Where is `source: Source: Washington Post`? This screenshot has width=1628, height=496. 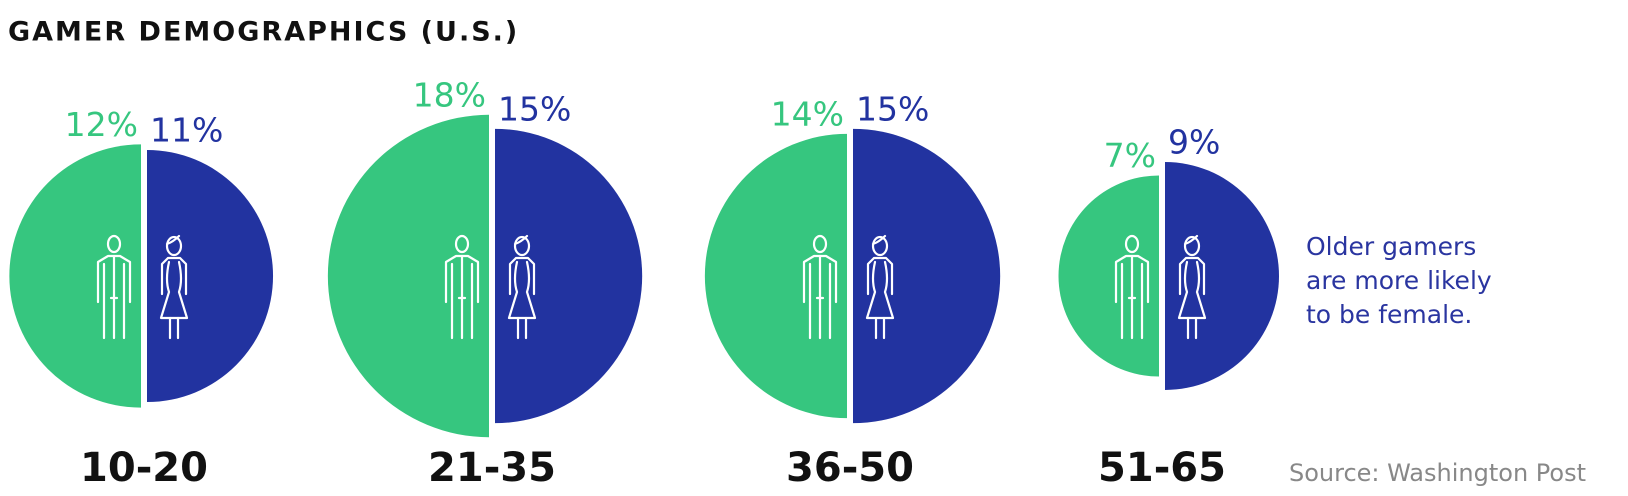
source: Source: Washington Post is located at coordinates (1437, 473).